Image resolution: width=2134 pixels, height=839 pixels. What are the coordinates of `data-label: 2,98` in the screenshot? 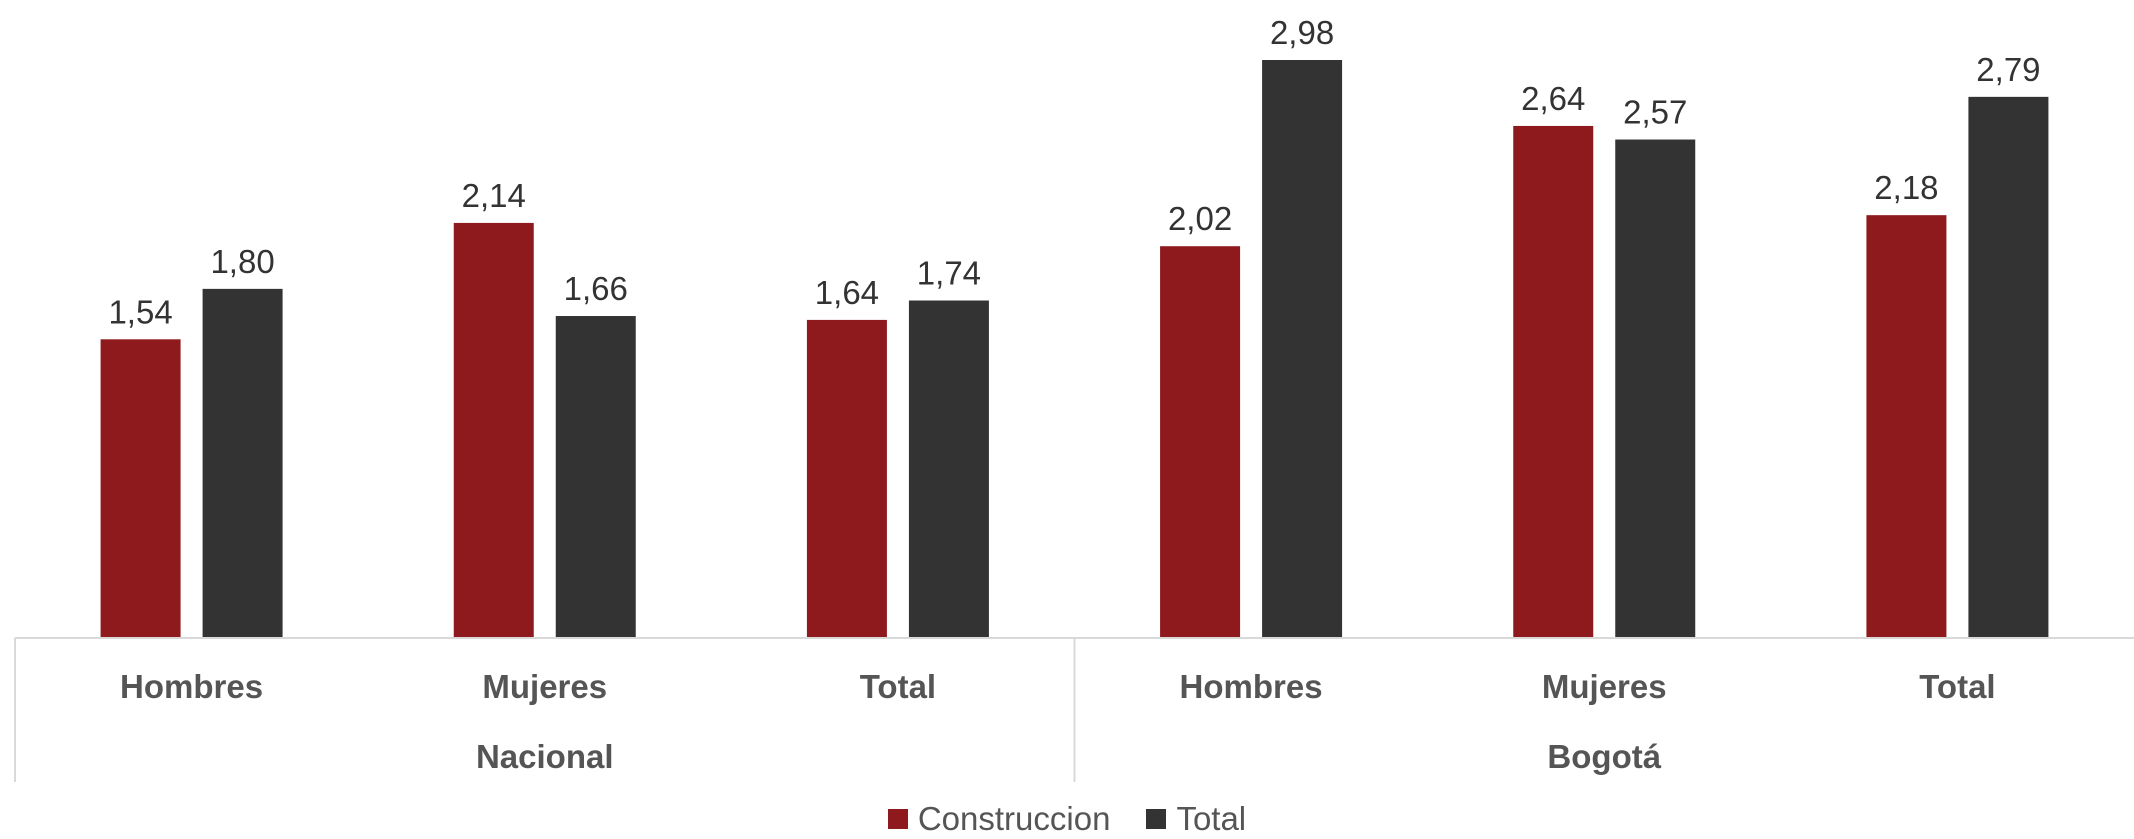 It's located at (1302, 32).